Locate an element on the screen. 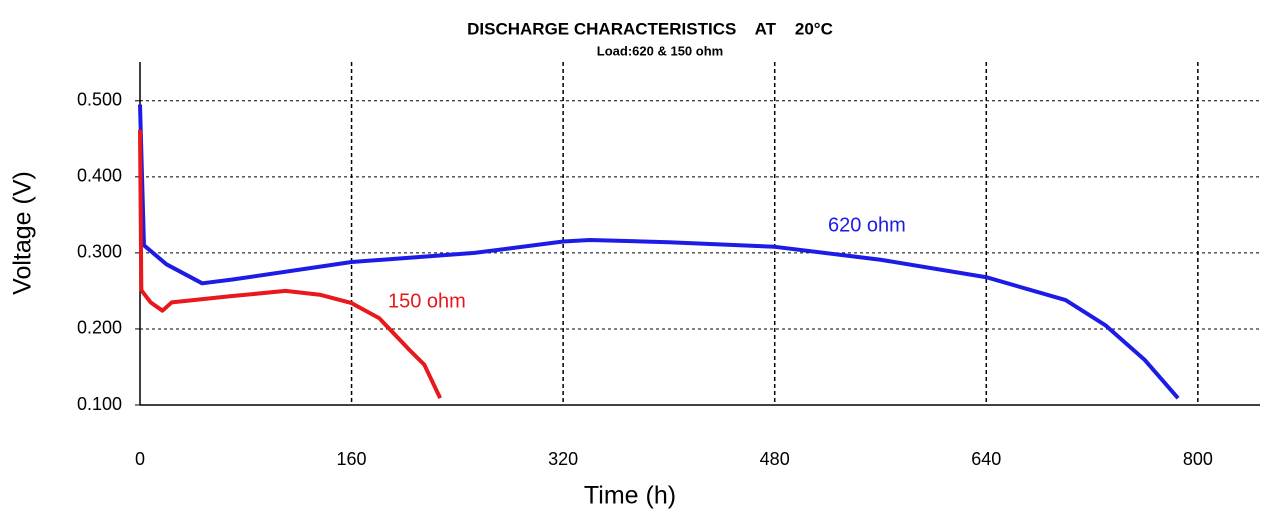  chart-subtitle: Load:620 & 150 ohm is located at coordinates (660, 50).